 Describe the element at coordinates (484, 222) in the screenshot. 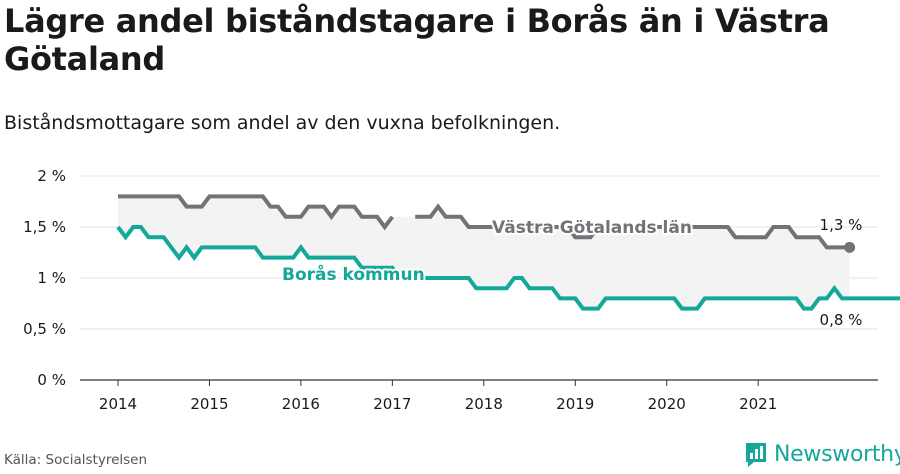

I see `series-line-vastra-gotaland` at that location.